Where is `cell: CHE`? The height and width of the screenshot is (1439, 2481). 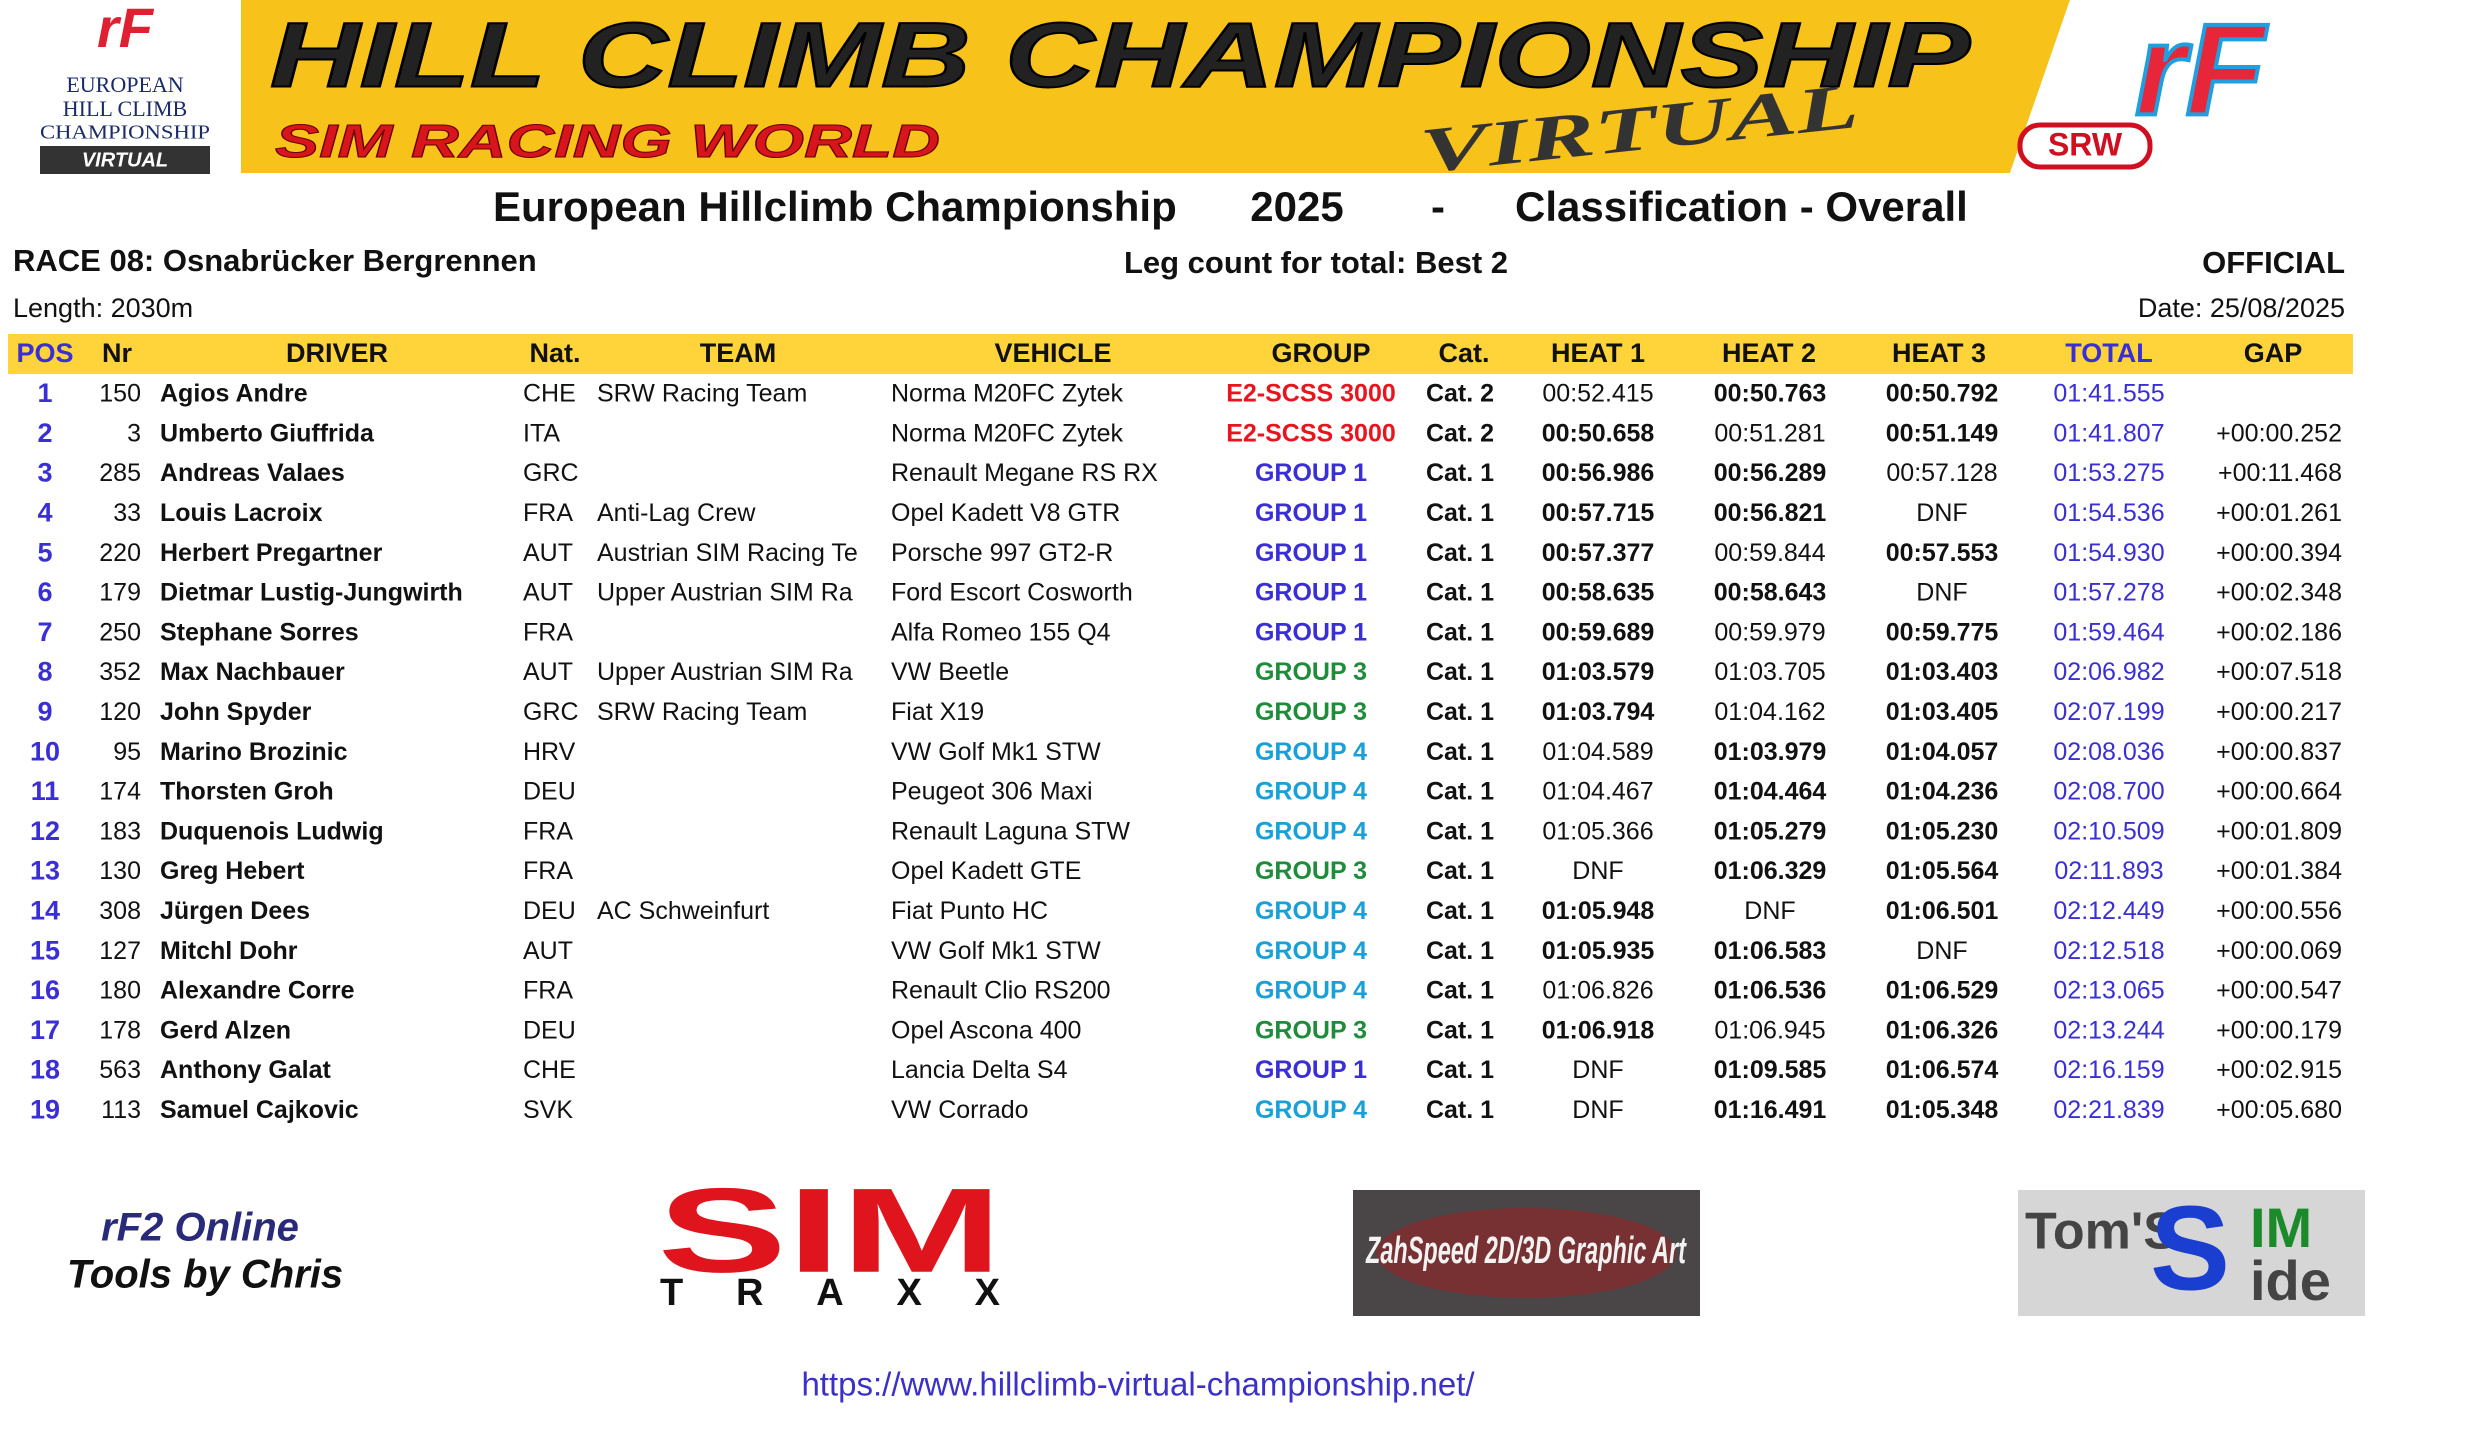
cell: CHE is located at coordinates (549, 1070).